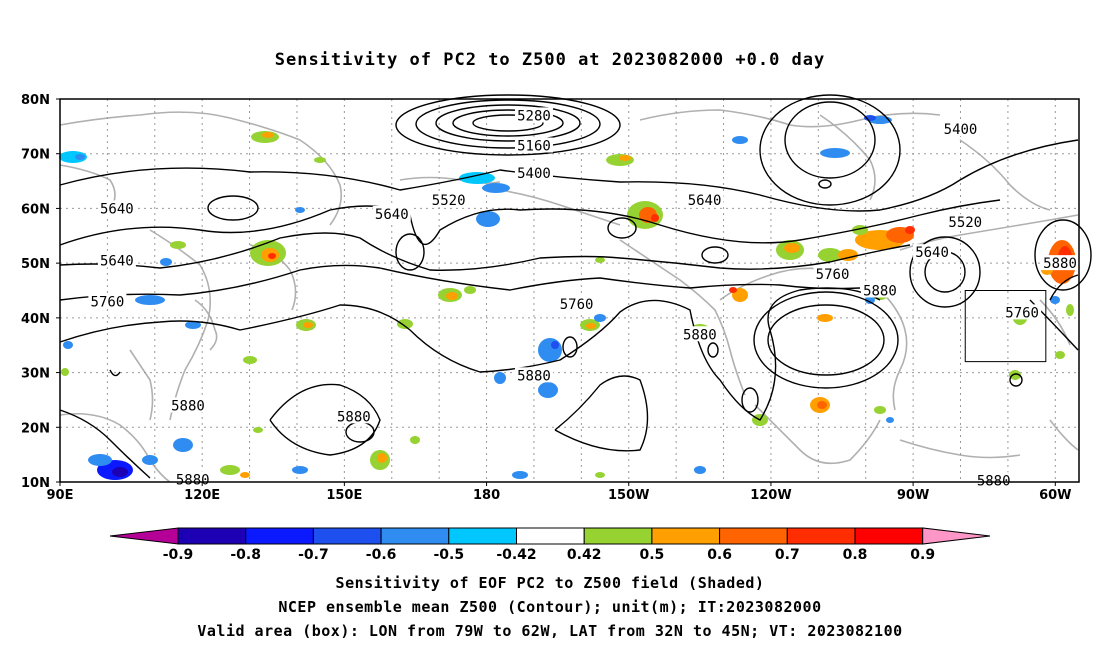  I want to click on lat-tick-label: 20N, so click(35, 428).